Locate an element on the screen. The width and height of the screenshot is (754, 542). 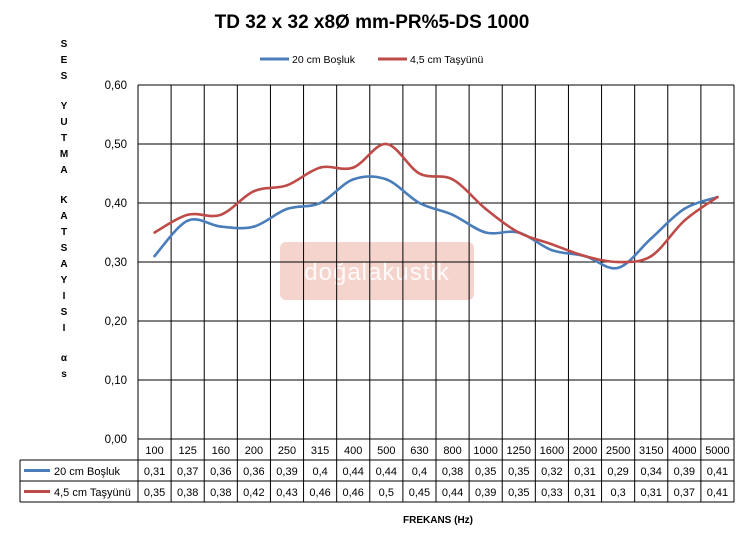
x-tick-label: 500 is located at coordinates (386, 451).